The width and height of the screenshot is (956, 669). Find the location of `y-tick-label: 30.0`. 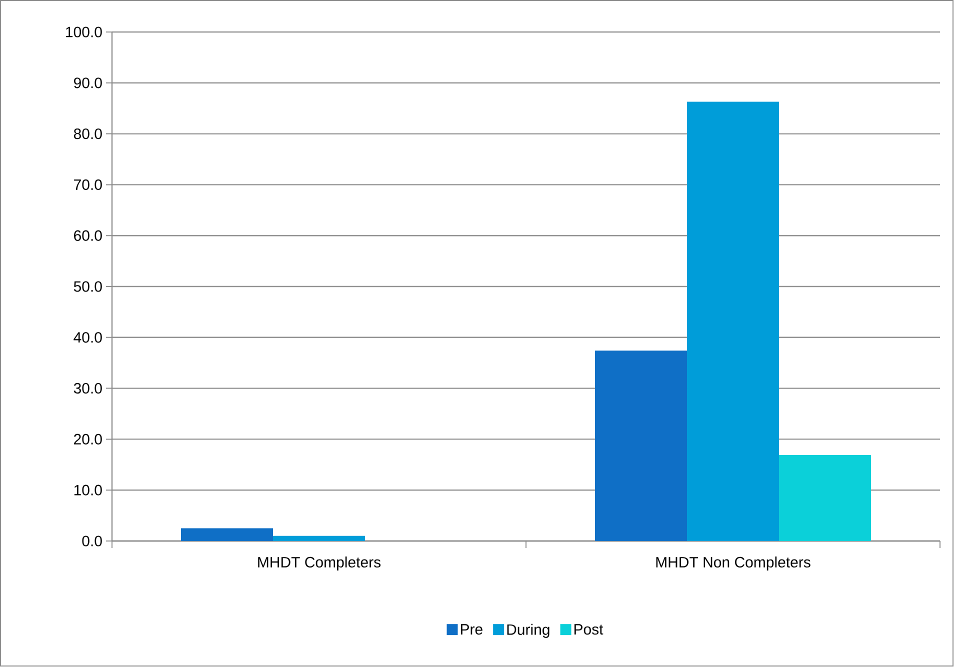

y-tick-label: 30.0 is located at coordinates (88, 388).